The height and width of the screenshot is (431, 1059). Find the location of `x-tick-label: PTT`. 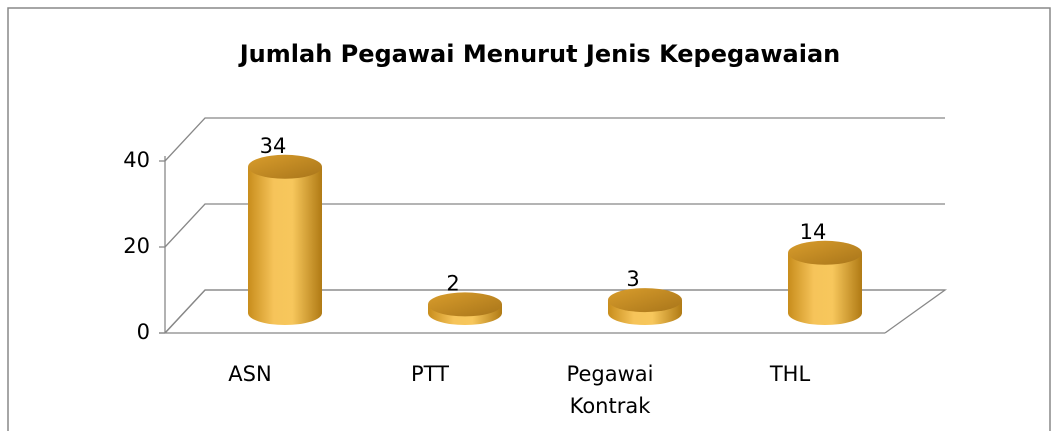

x-tick-label: PTT is located at coordinates (430, 374).